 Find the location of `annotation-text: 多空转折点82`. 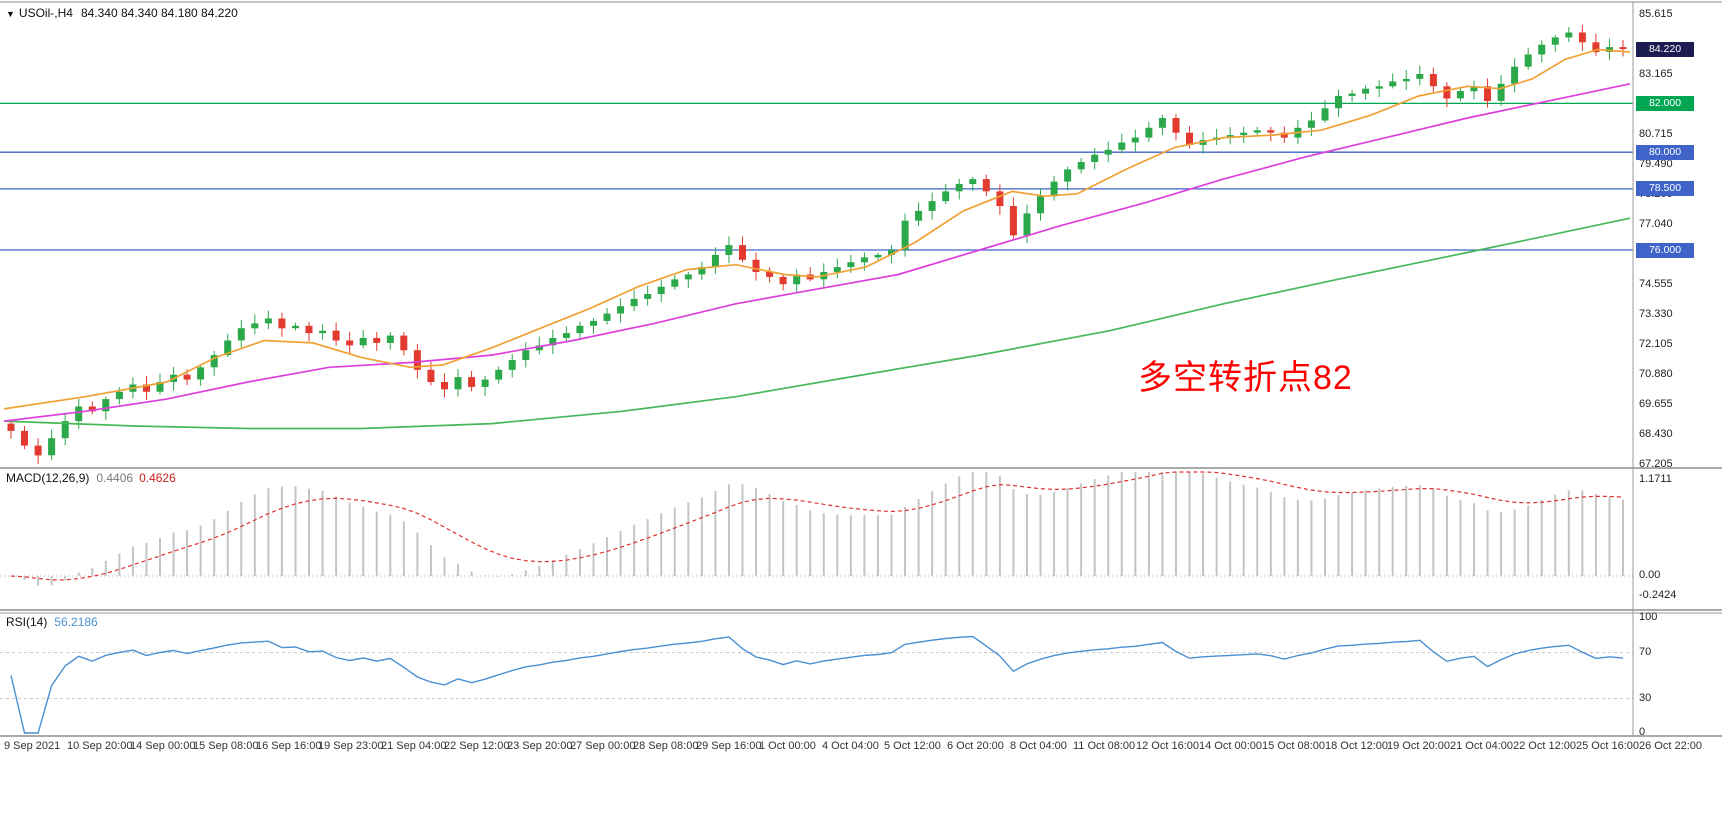

annotation-text: 多空转折点82 is located at coordinates (1245, 378).